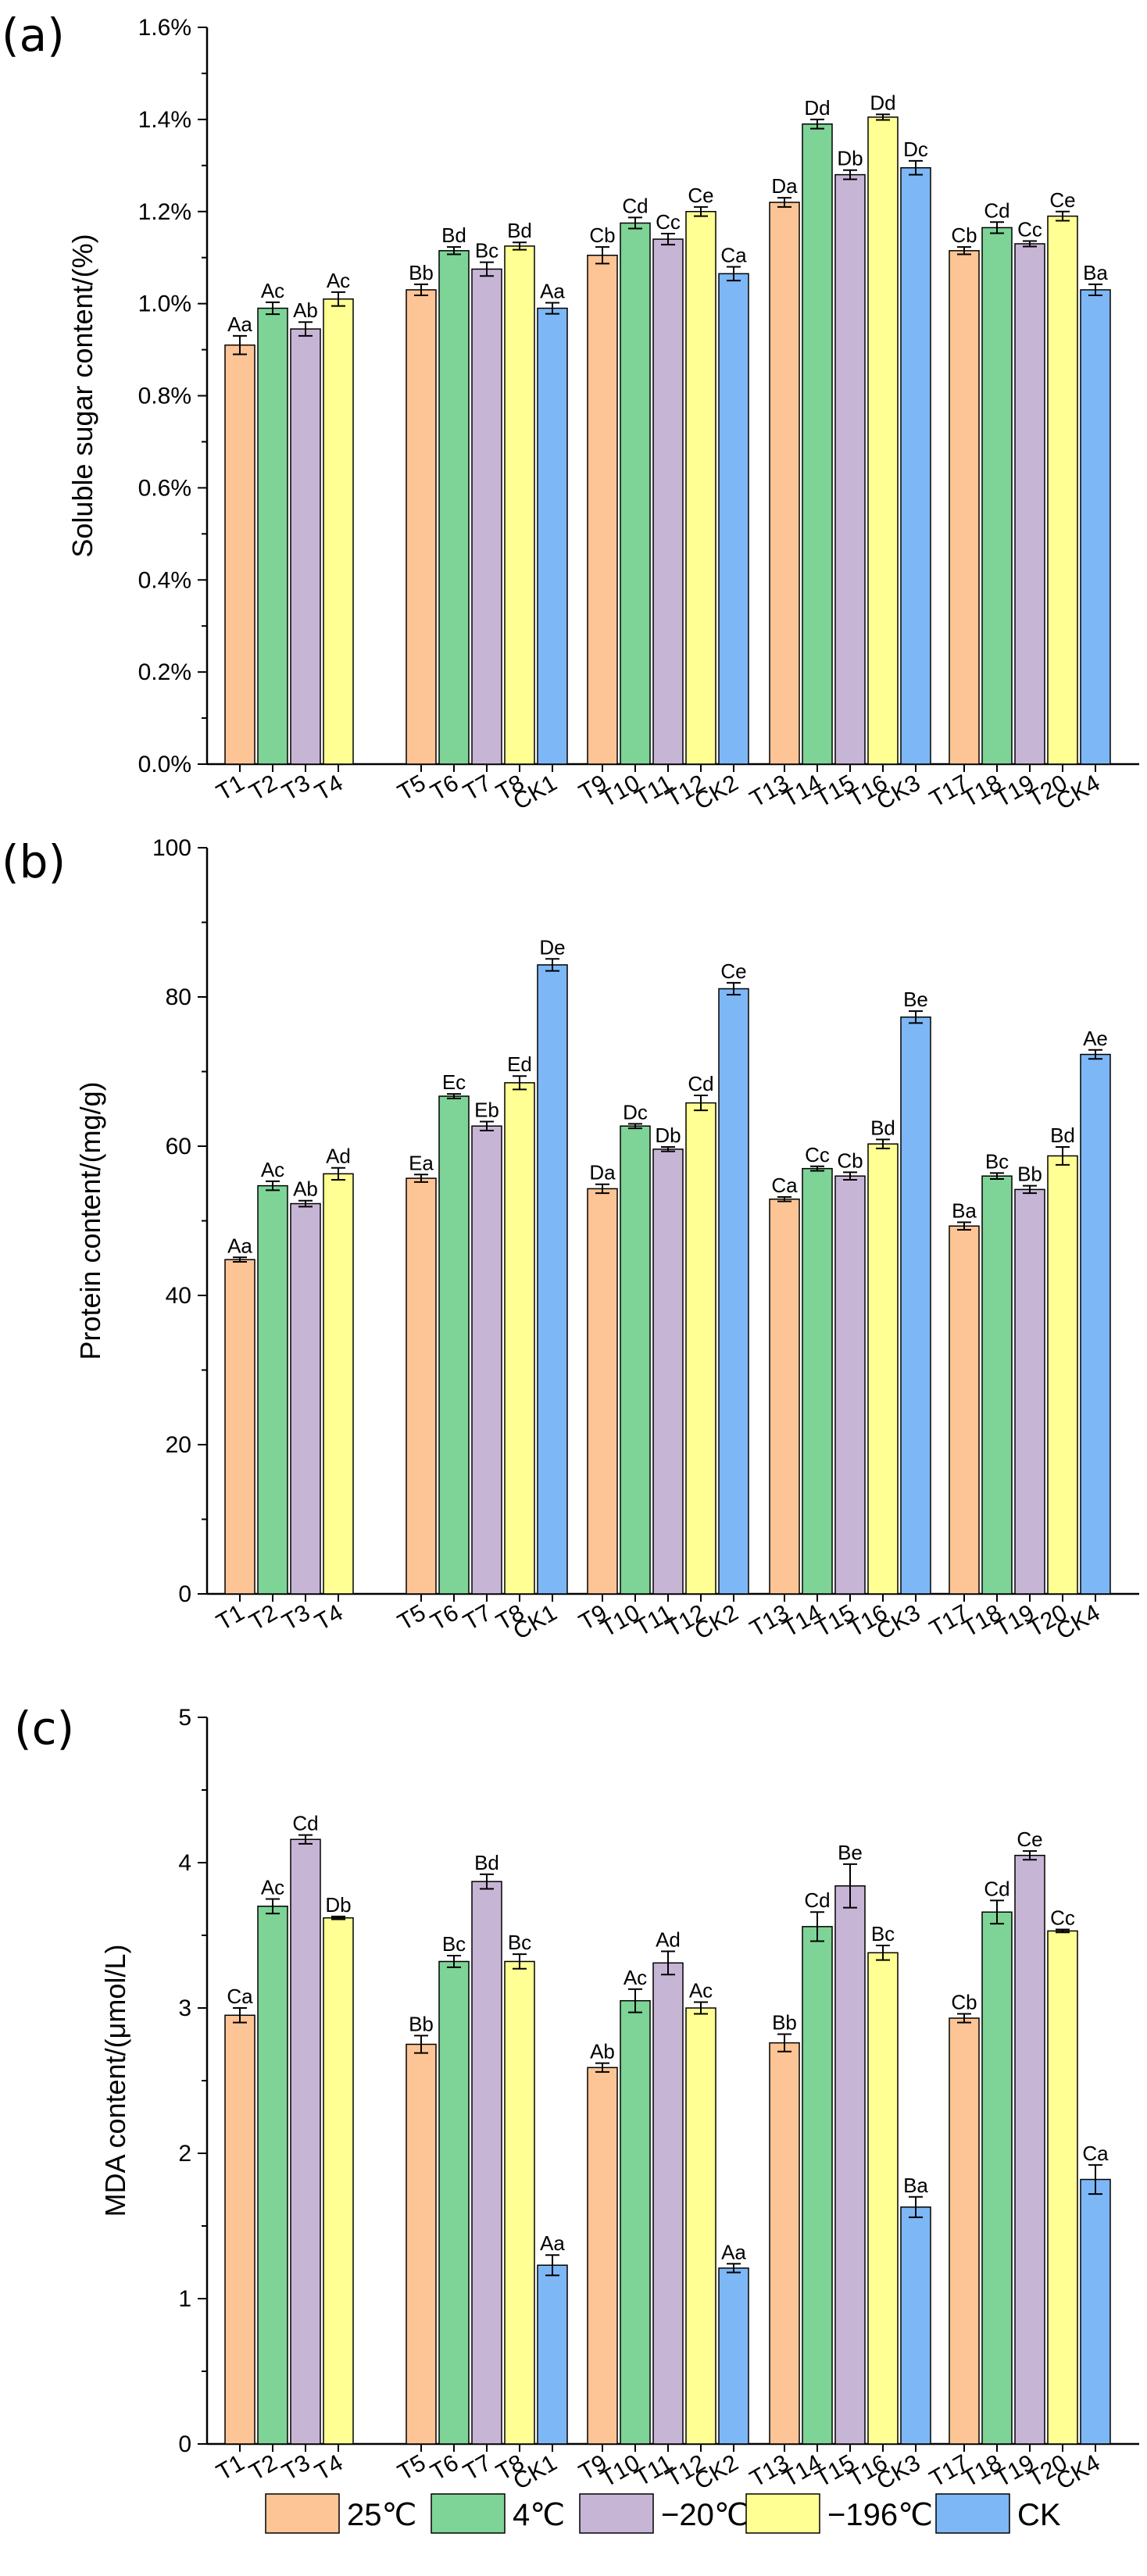  What do you see at coordinates (412, 1617) in the screenshot?
I see `x-tick-label: T5` at bounding box center [412, 1617].